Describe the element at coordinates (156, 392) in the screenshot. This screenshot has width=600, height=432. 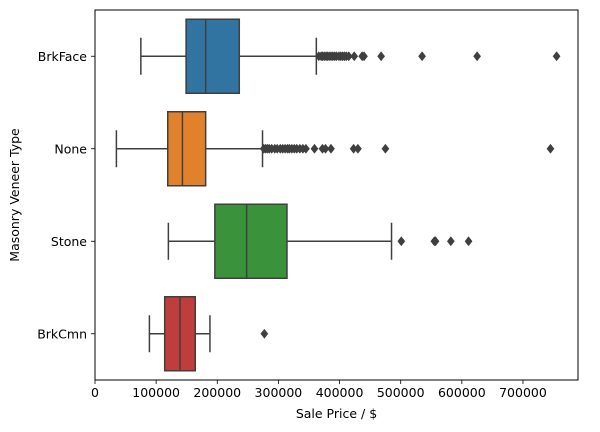
I see `x-tick-label: 100000` at that location.